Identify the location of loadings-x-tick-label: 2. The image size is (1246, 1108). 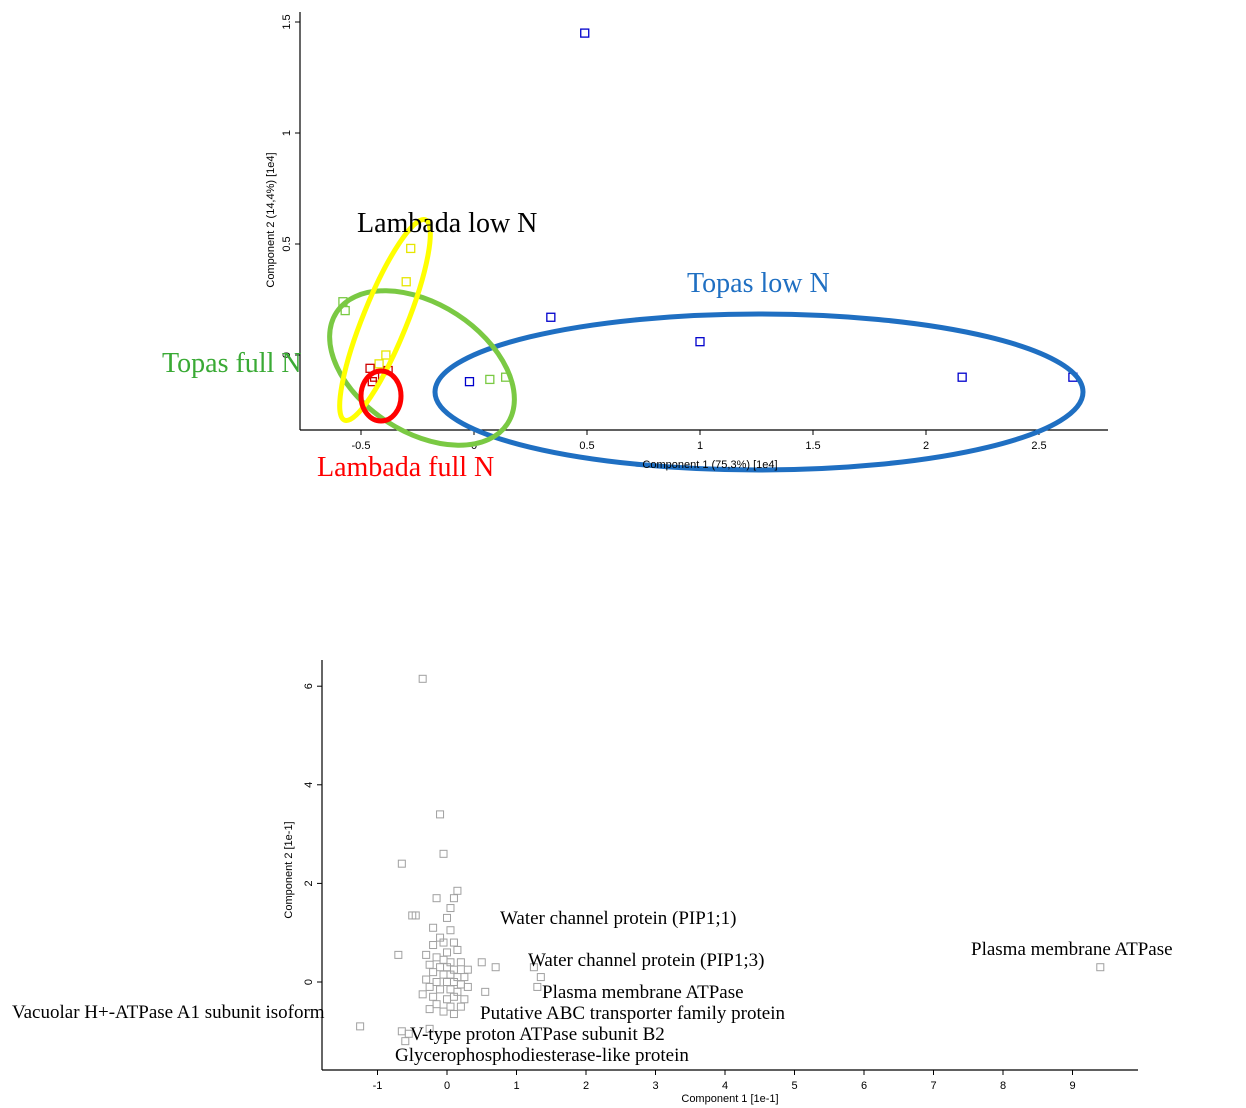
(586, 1086).